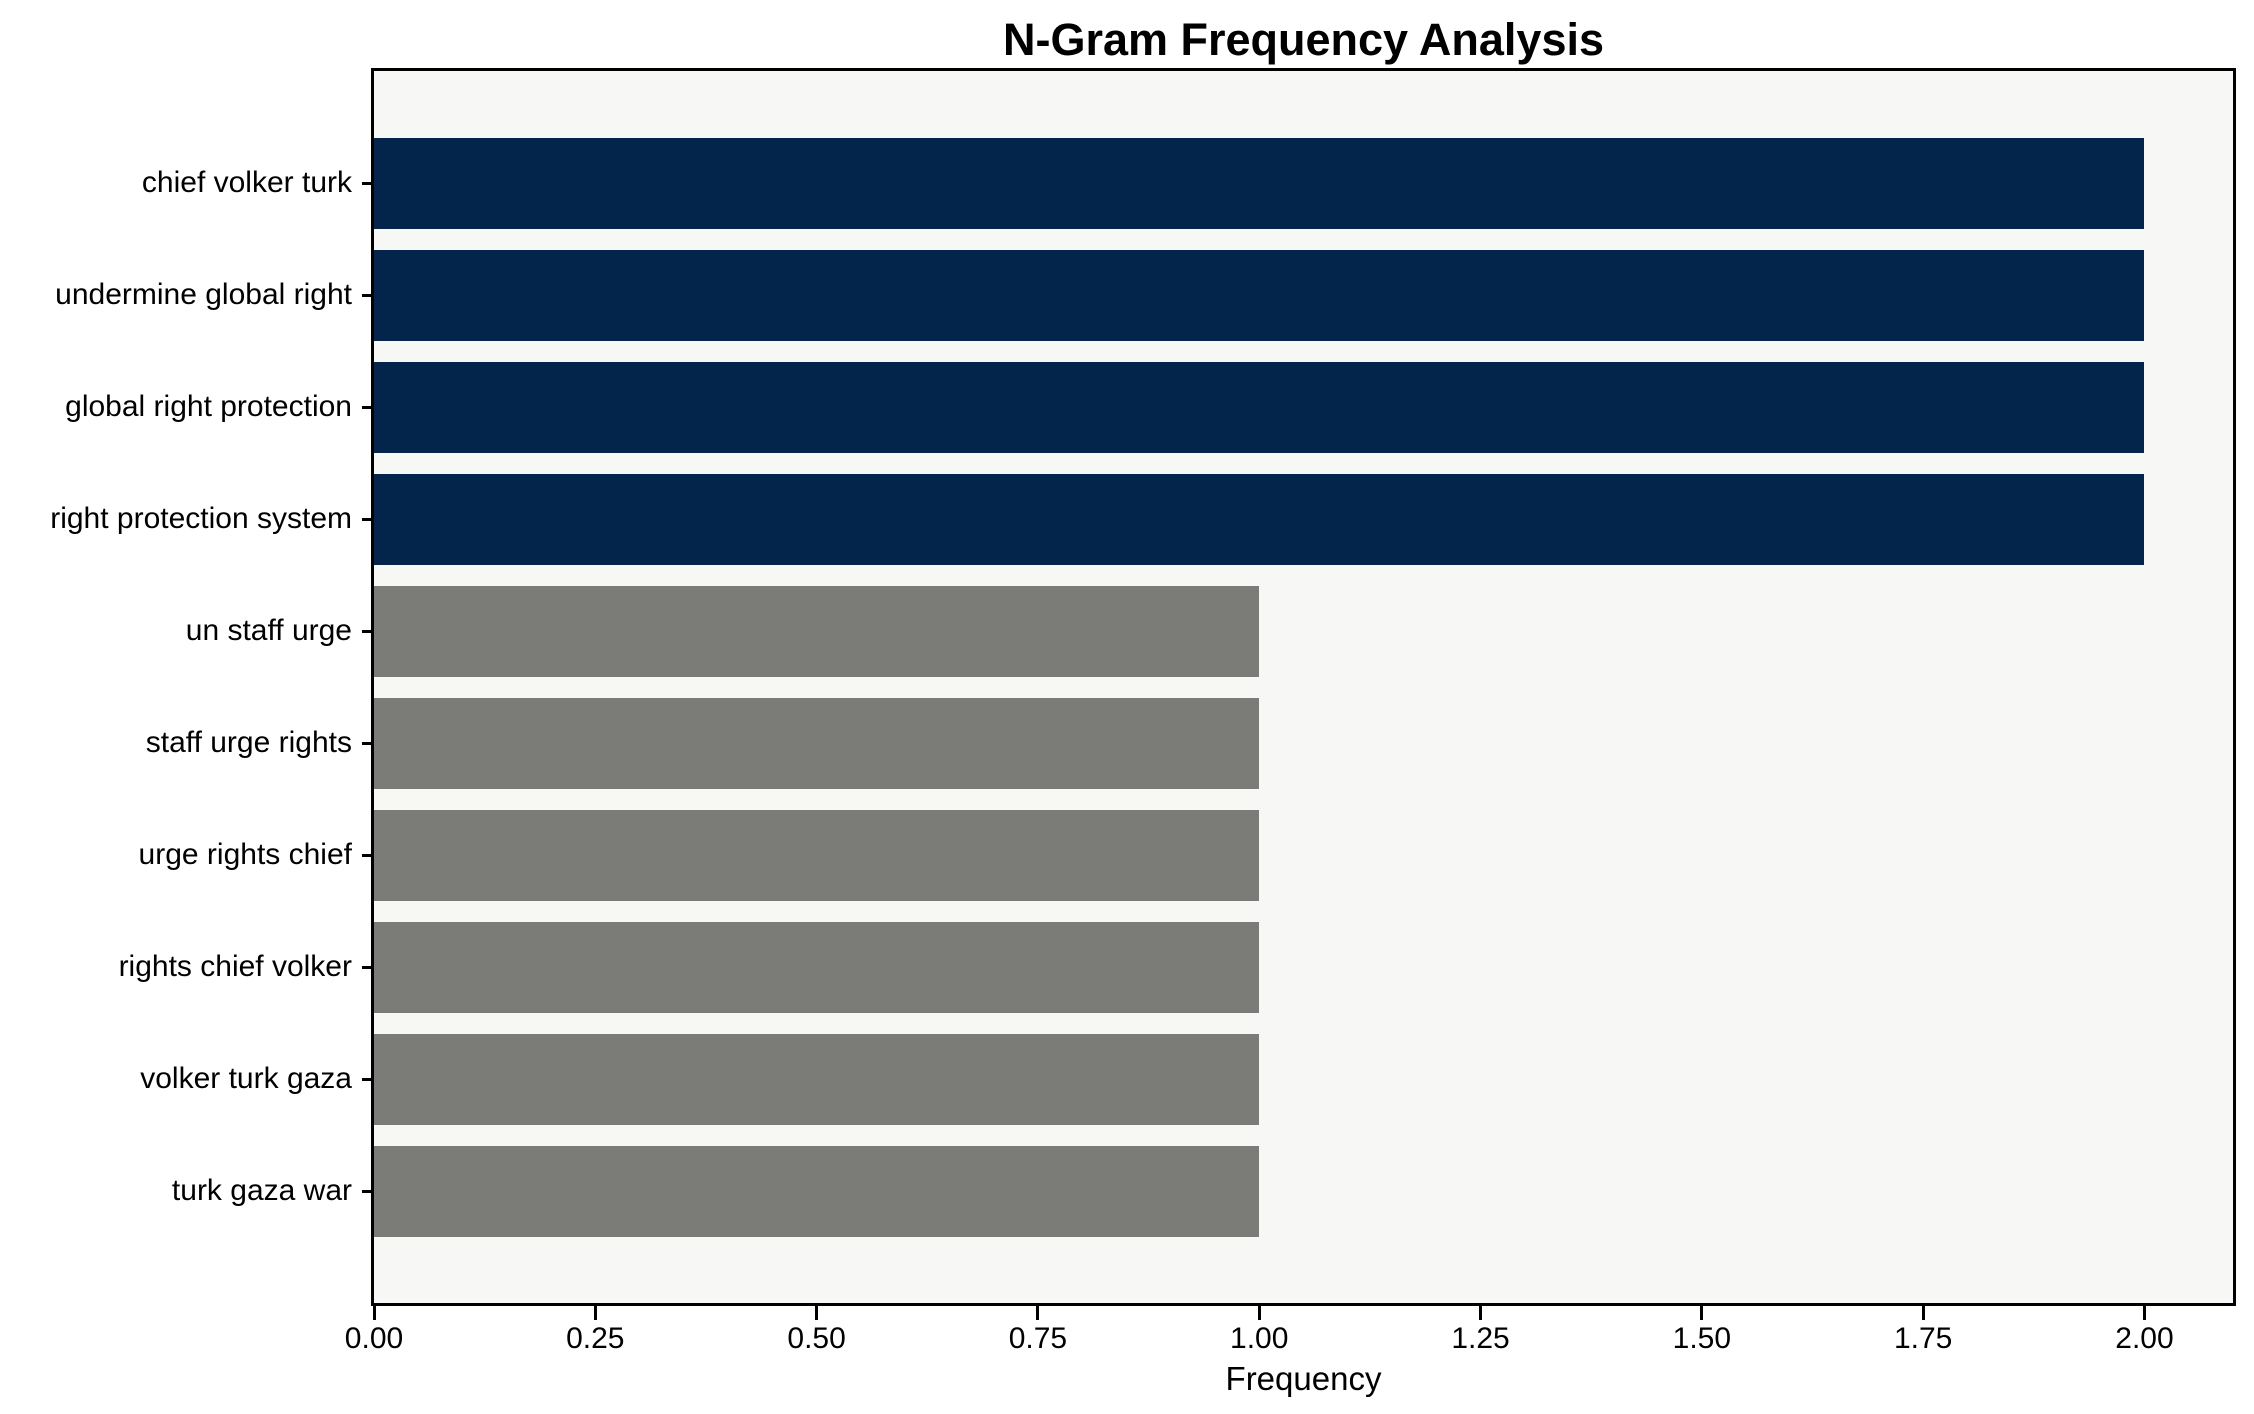  What do you see at coordinates (1038, 1338) in the screenshot?
I see `x-tick-label: 0.75` at bounding box center [1038, 1338].